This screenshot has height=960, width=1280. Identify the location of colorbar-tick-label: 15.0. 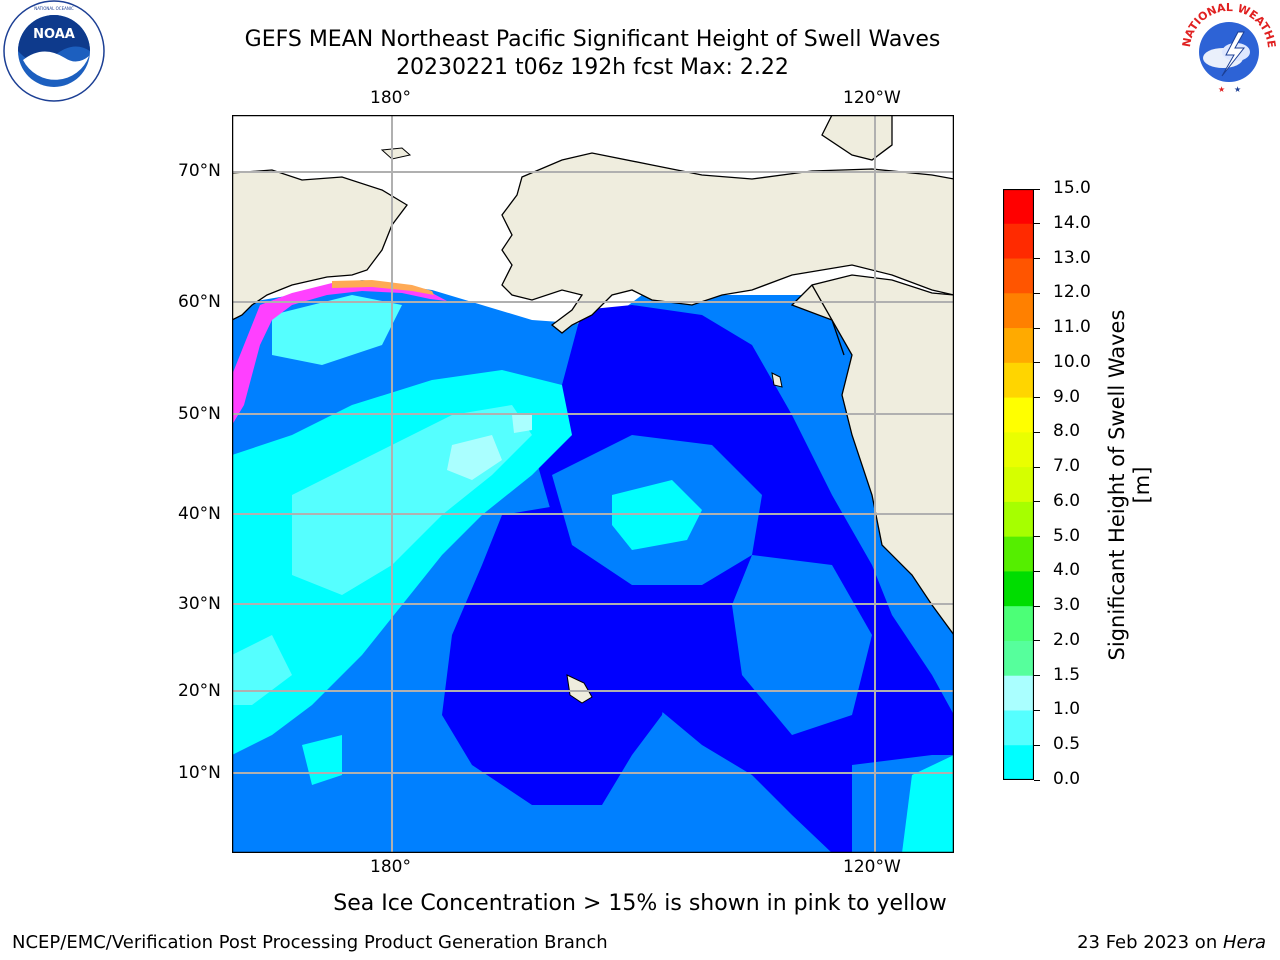
(1072, 188).